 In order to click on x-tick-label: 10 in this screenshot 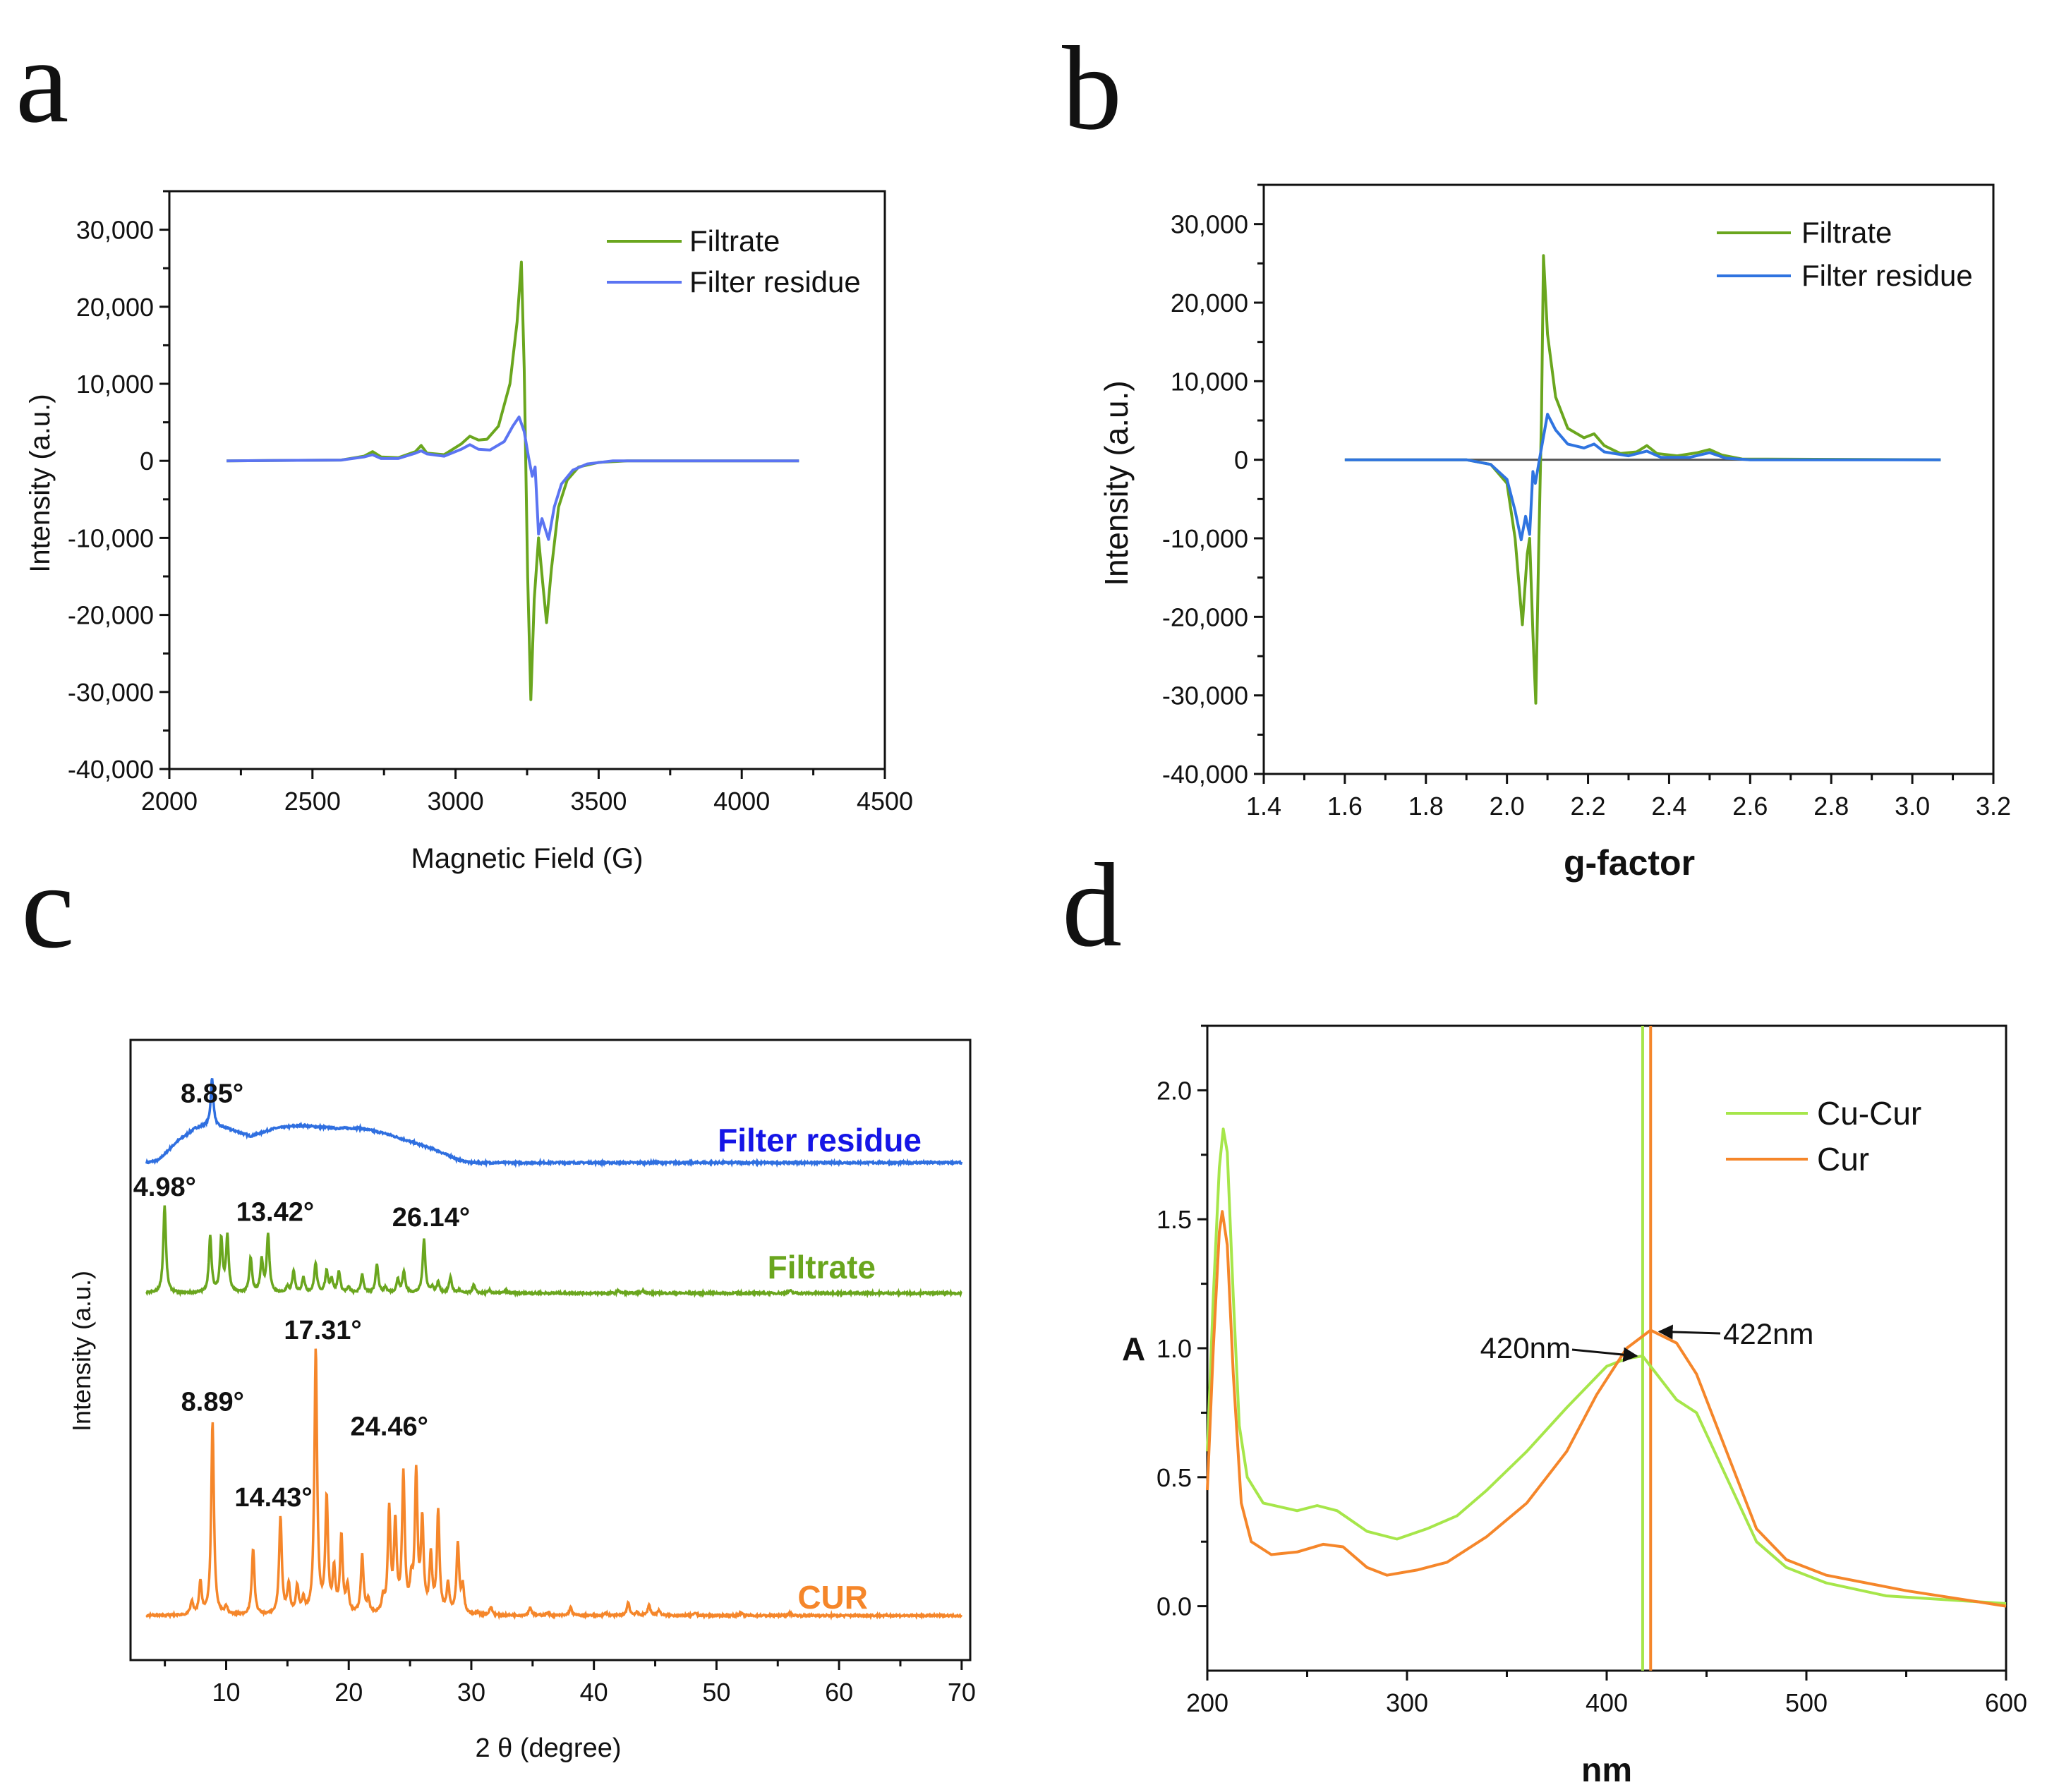, I will do `click(226, 1692)`.